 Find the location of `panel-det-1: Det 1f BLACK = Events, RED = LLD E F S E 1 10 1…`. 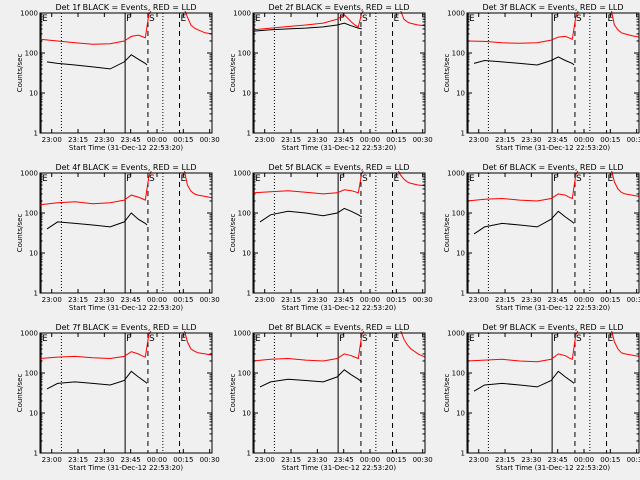

panel-det-1: Det 1f BLACK = Events, RED = LLD E F S E 1 10 1… is located at coordinates (118, 77).